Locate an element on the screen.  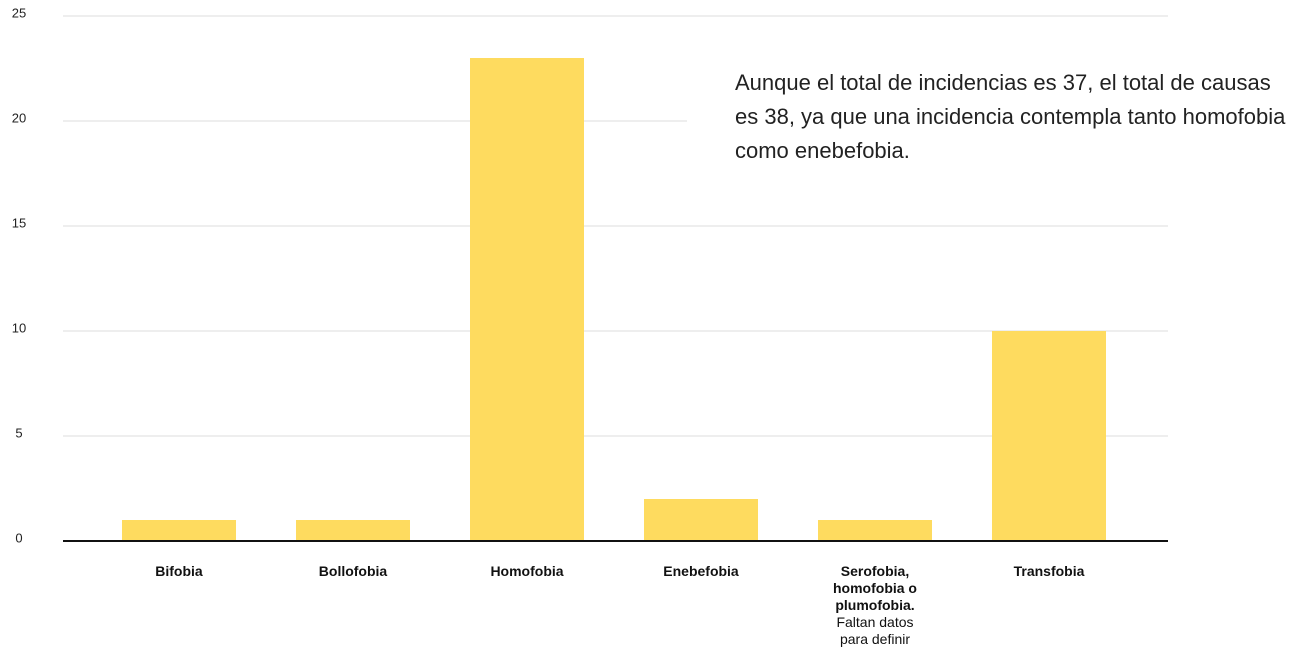
y-tick-label: 15 is located at coordinates (19, 222).